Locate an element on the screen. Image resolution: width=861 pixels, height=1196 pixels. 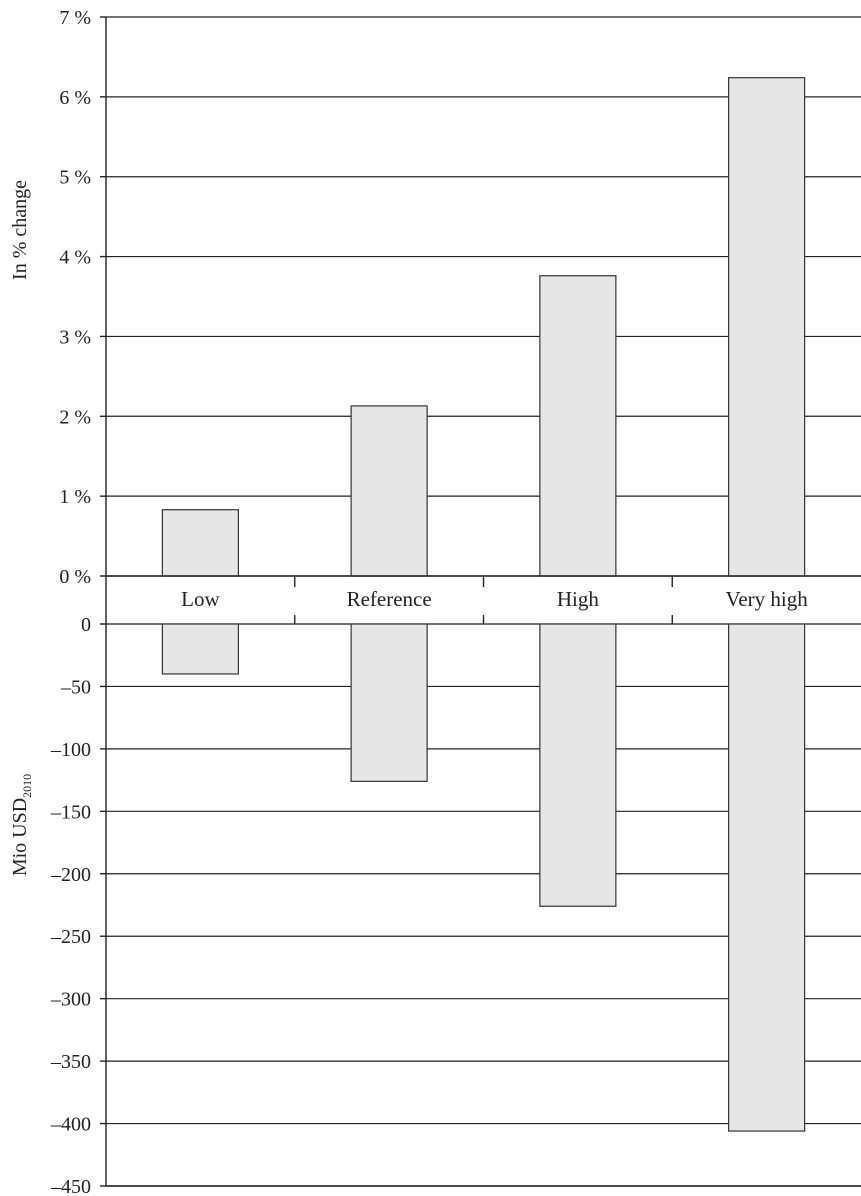
bottom-y-tick-label: –450 is located at coordinates (70, 1186).